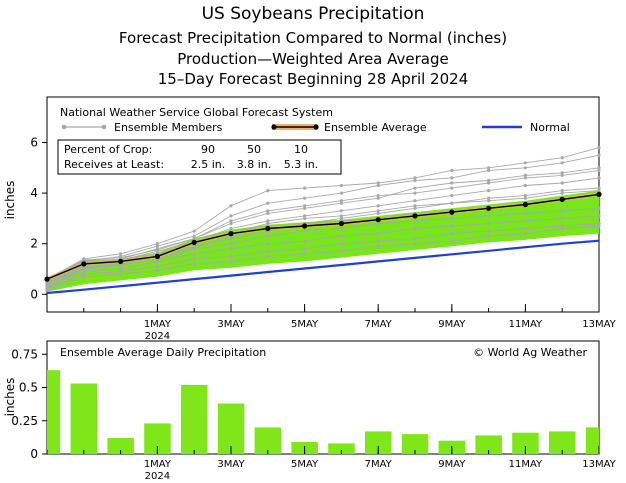  Describe the element at coordinates (295, 127) in the screenshot. I see `legend-average-swatch` at that location.